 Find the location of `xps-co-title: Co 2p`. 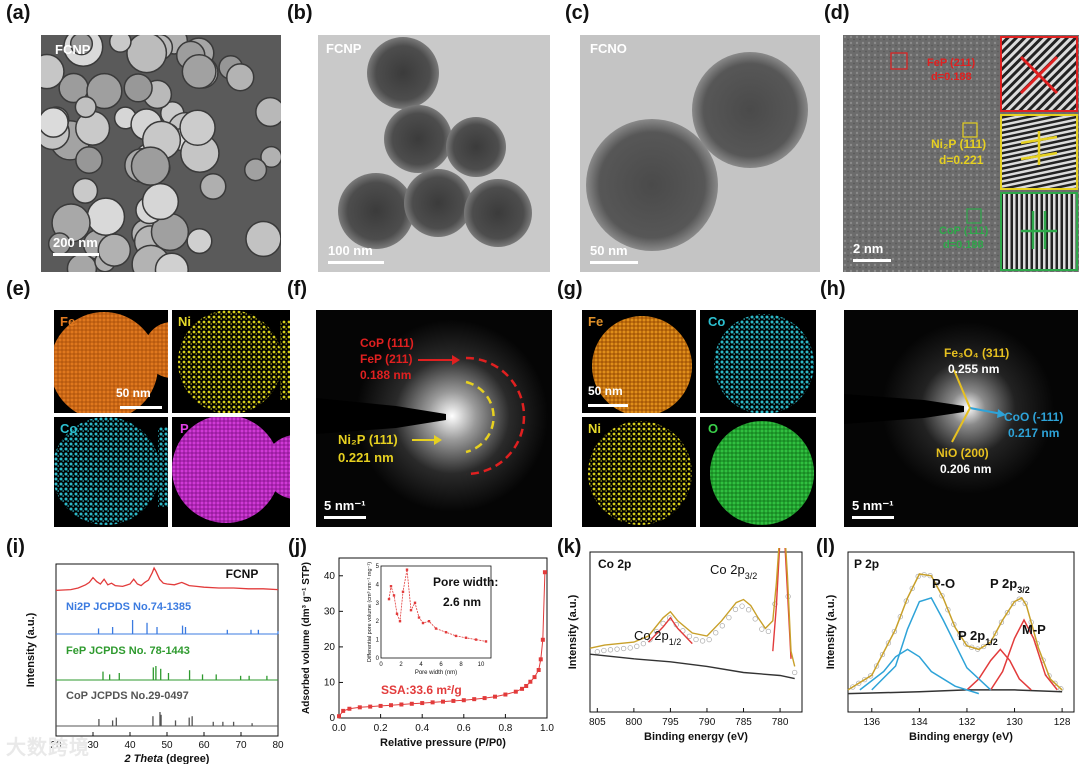

xps-co-title: Co 2p is located at coordinates (614, 564).